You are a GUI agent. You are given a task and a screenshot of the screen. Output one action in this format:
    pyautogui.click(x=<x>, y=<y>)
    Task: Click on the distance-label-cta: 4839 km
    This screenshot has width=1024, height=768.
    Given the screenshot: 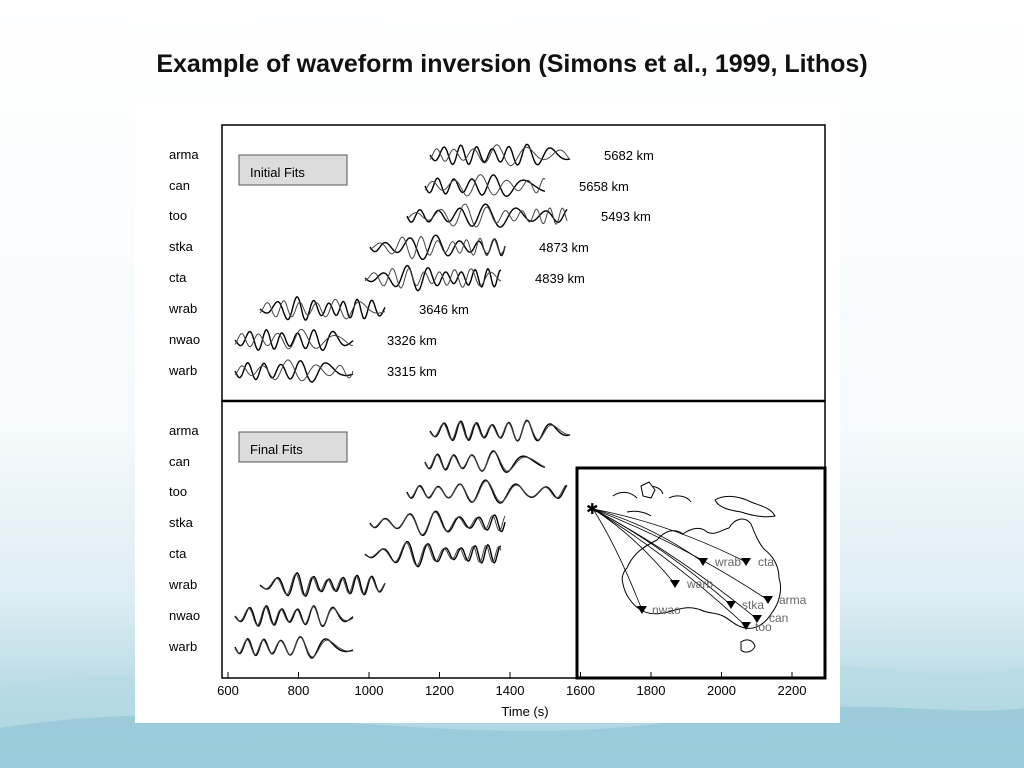 What is the action you would take?
    pyautogui.click(x=560, y=278)
    